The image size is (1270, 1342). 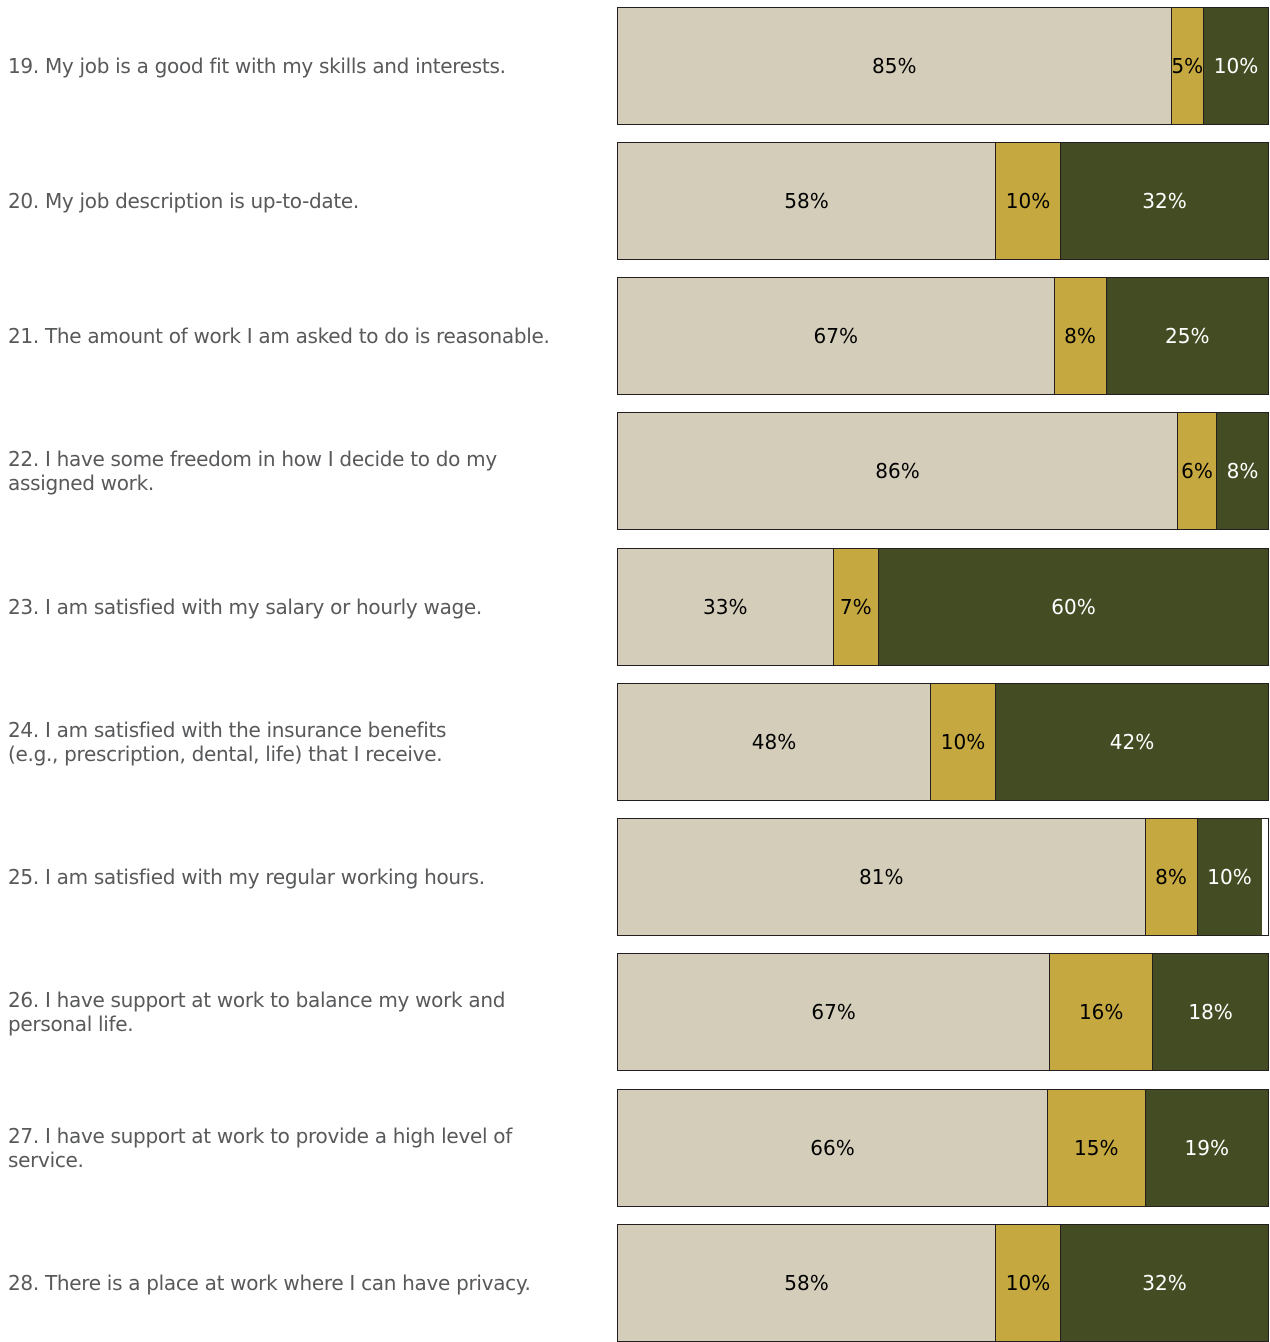 I want to click on bar-segment-neutral: 15%, so click(x=1096, y=1148).